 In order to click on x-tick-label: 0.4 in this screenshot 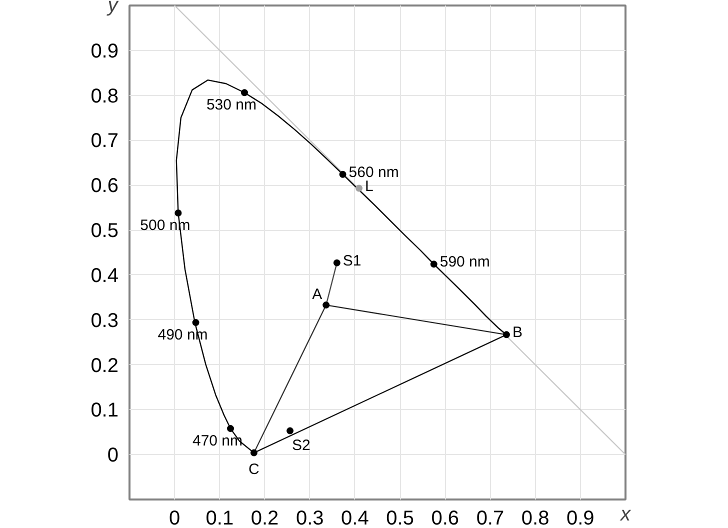, I will do `click(355, 518)`.